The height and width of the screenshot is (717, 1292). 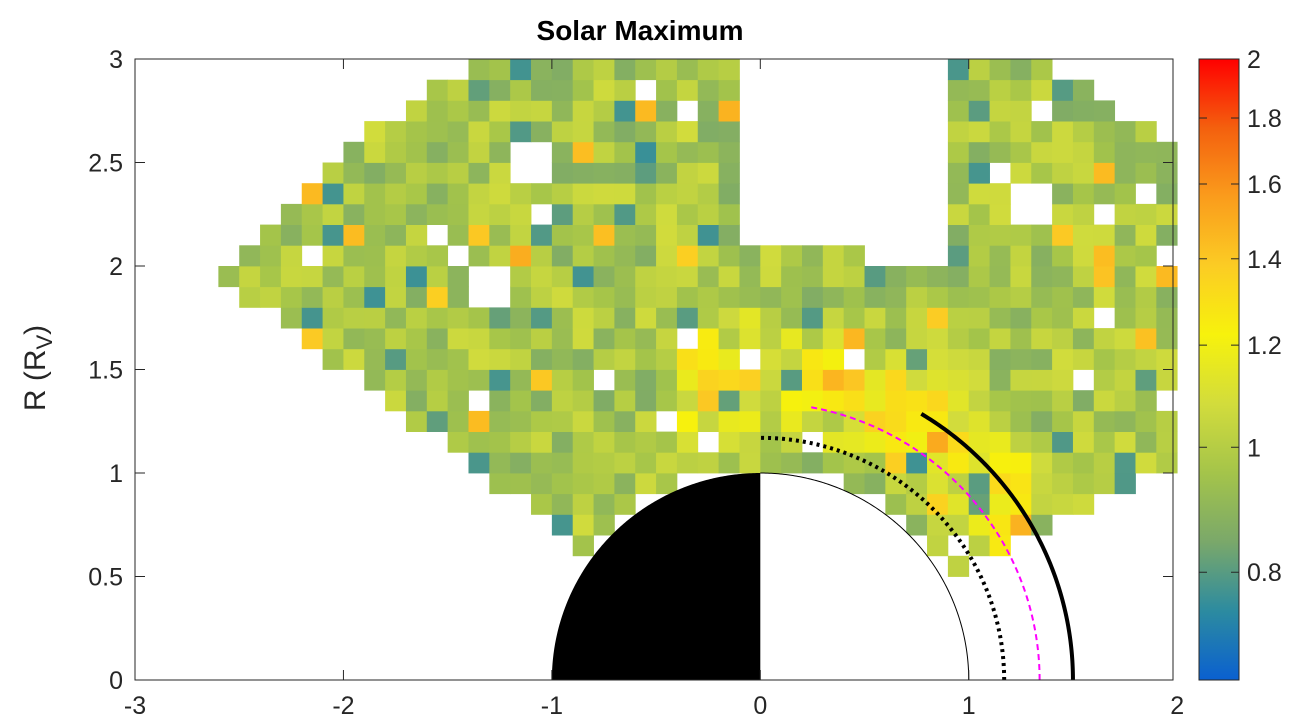 What do you see at coordinates (760, 704) in the screenshot?
I see `x-tick-label: 0` at bounding box center [760, 704].